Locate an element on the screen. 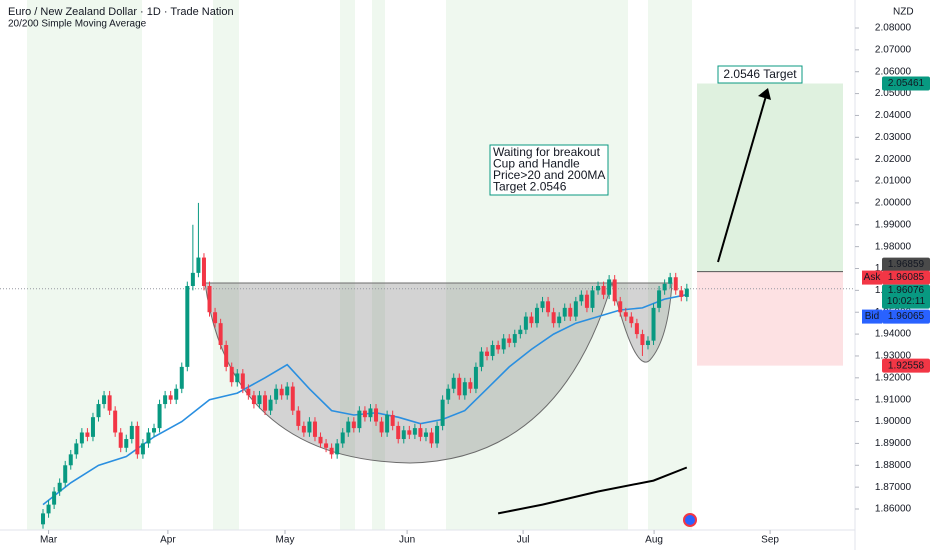  position-tool is located at coordinates (770, 224).